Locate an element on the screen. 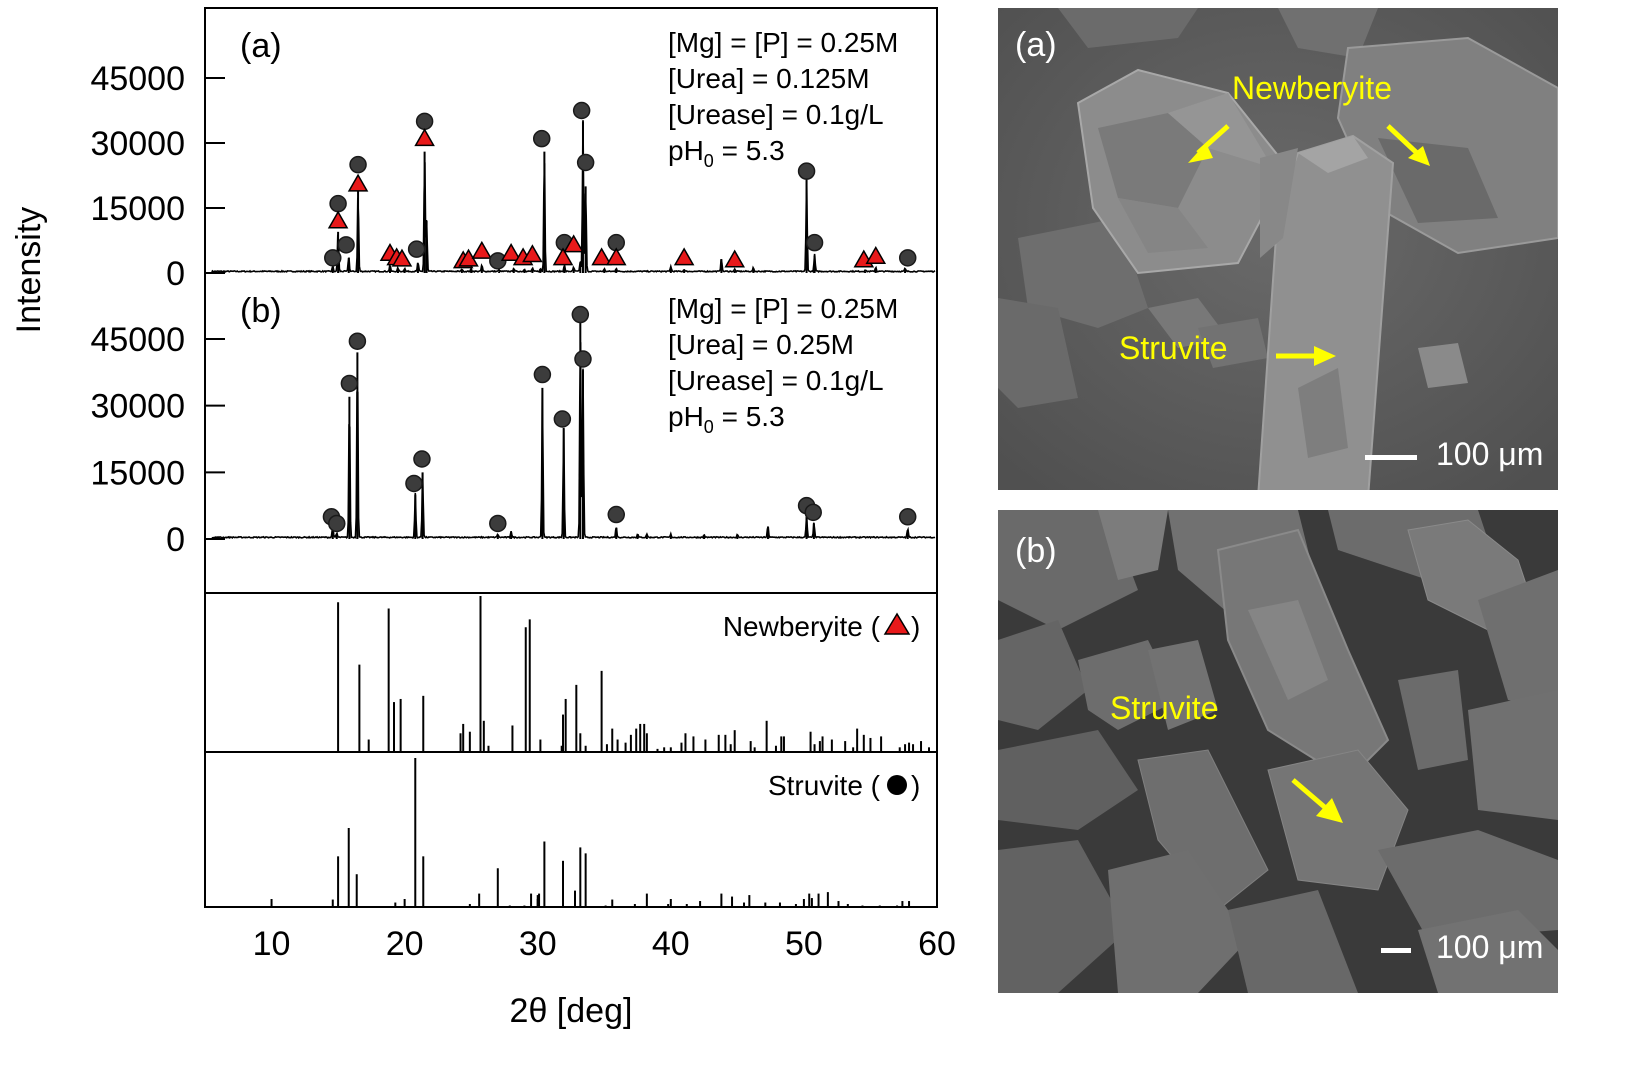  y-tick-label-b-45000: 45000 is located at coordinates (137, 340).